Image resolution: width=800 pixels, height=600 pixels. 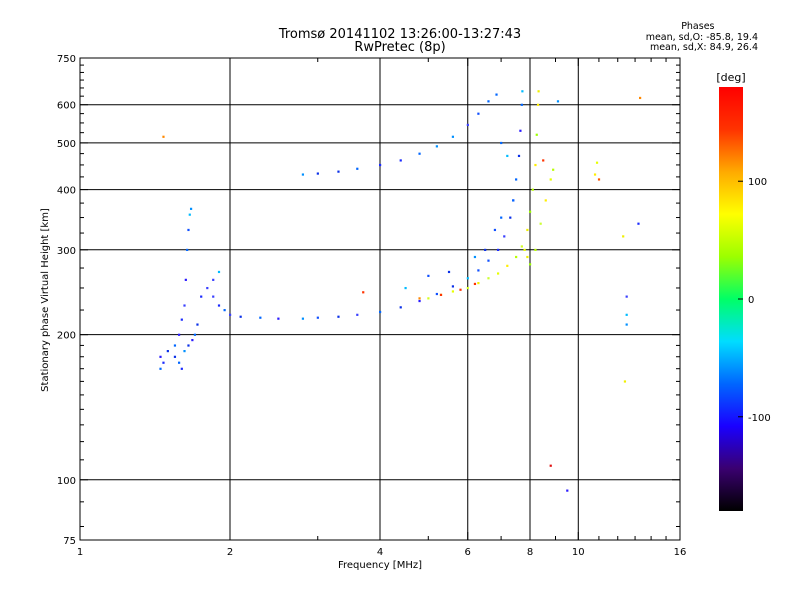 What do you see at coordinates (66, 59) in the screenshot?
I see `y-tick-label: 750` at bounding box center [66, 59].